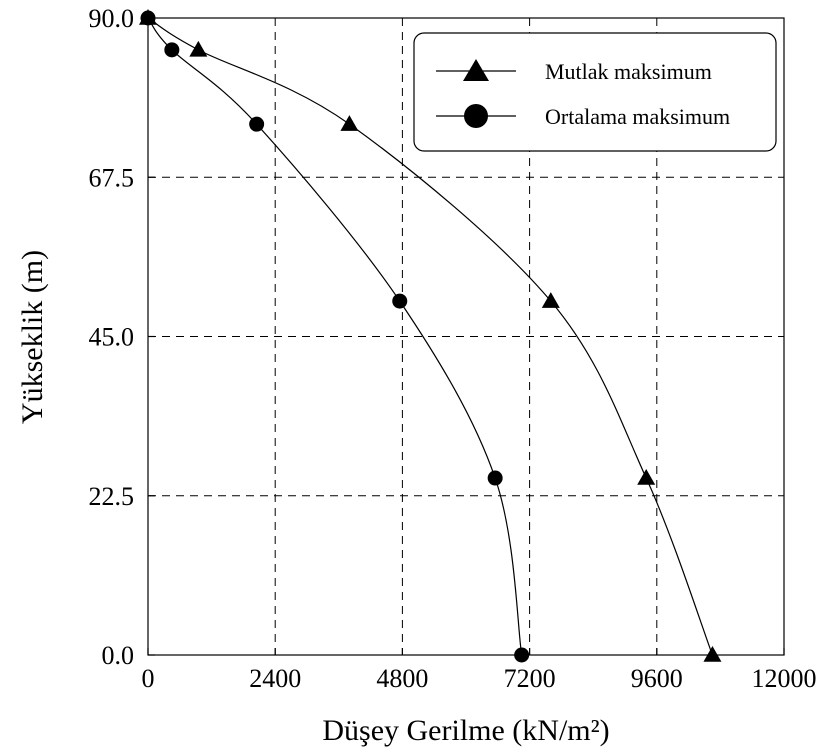  Describe the element at coordinates (628, 71) in the screenshot. I see `legend-label-mutlak: Mutlak maksimum` at that location.